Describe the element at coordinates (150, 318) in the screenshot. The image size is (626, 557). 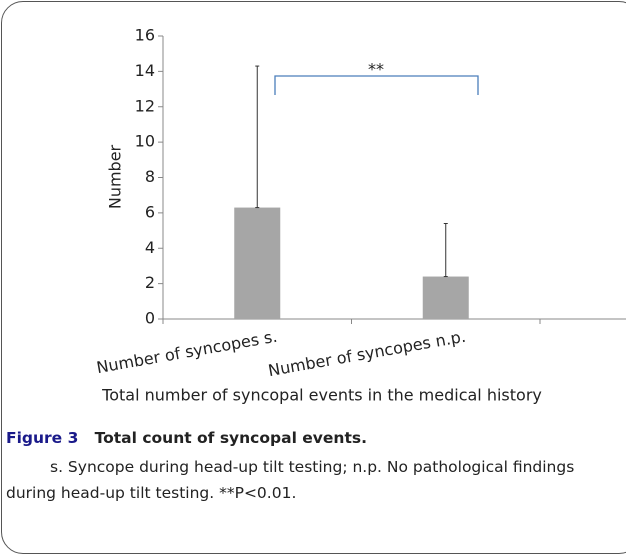
I see `y-tick-label: 0` at that location.